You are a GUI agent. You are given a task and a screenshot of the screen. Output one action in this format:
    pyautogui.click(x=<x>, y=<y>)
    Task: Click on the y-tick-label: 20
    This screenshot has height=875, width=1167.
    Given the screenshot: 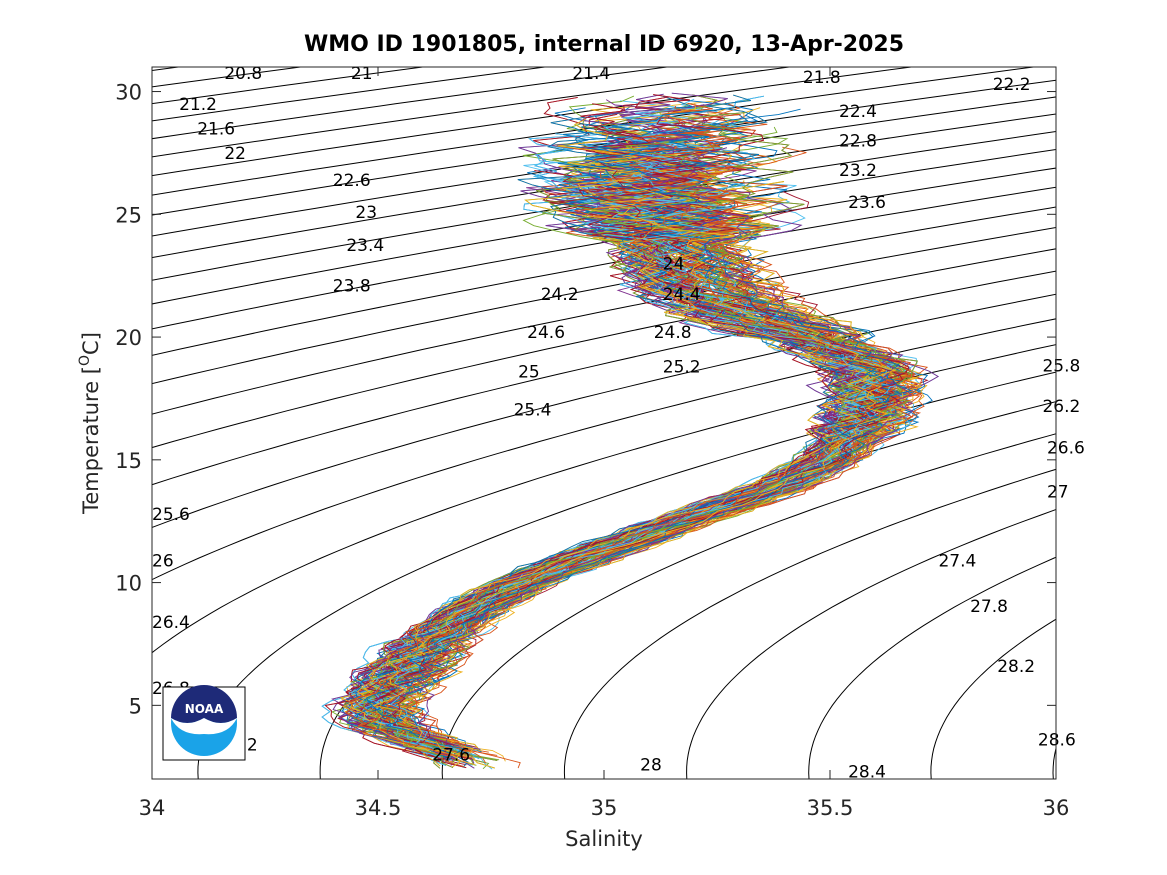 What is the action you would take?
    pyautogui.click(x=128, y=338)
    